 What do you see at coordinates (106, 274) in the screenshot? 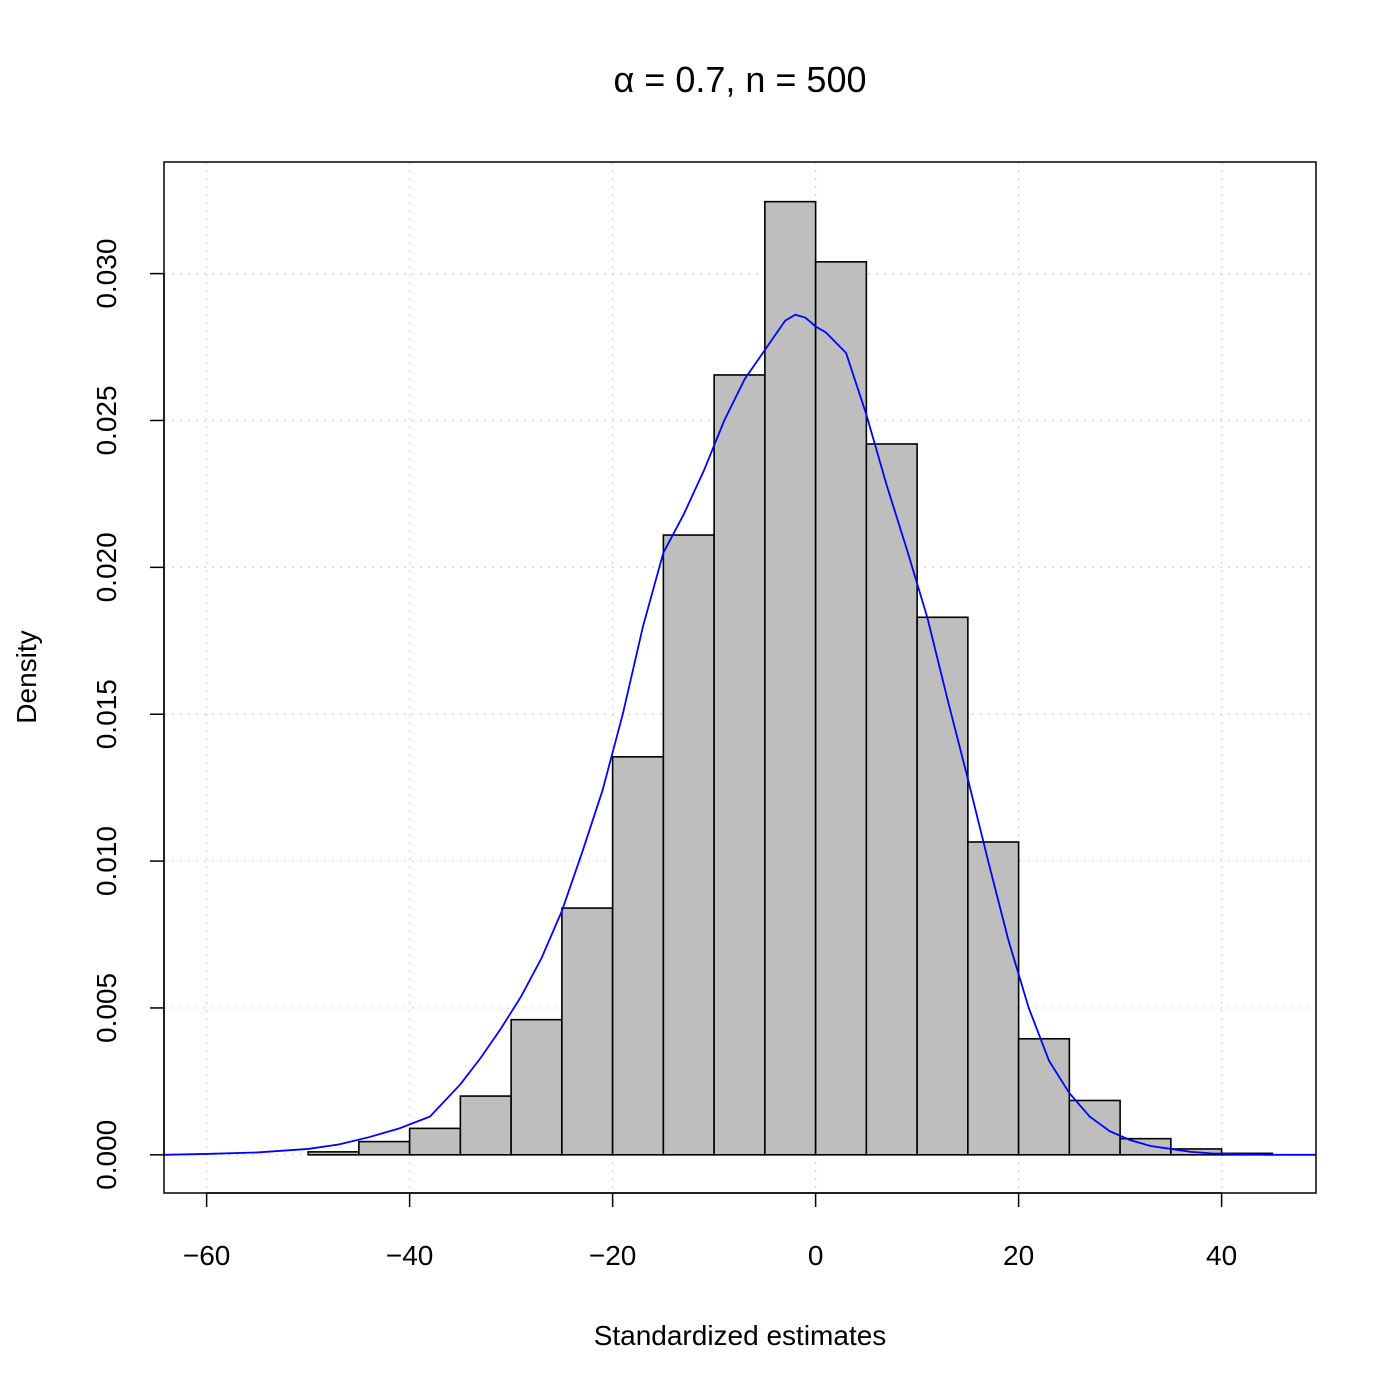
I see `y-tick-label: 0.030` at bounding box center [106, 274].